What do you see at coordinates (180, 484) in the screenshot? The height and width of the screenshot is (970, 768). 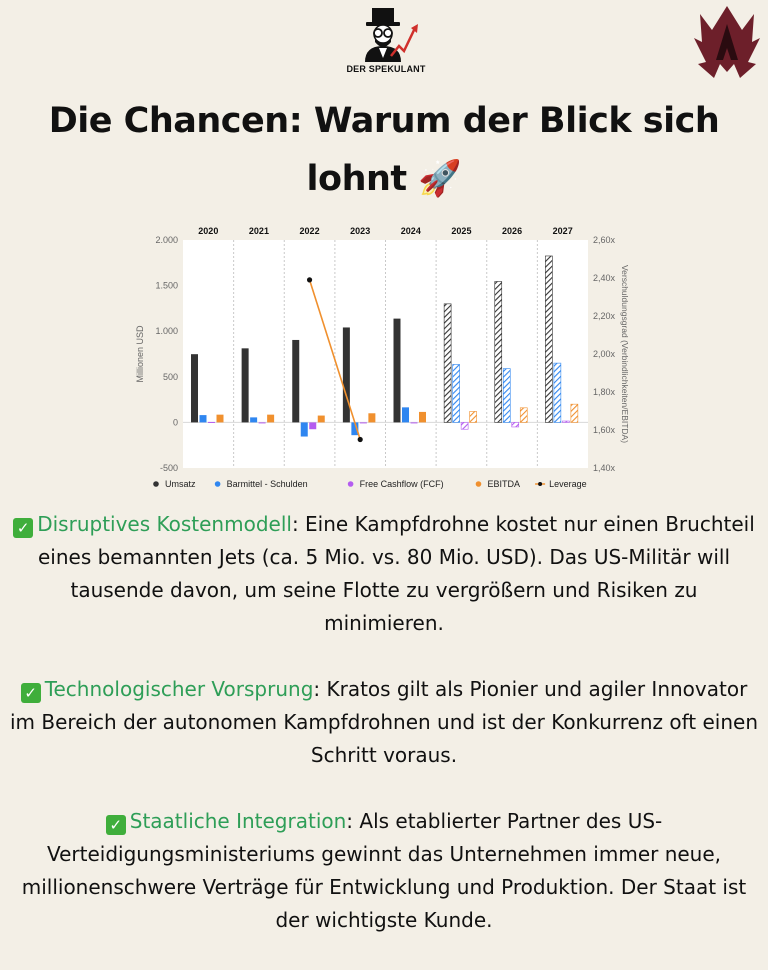 I see `legend-label: Umsatz` at bounding box center [180, 484].